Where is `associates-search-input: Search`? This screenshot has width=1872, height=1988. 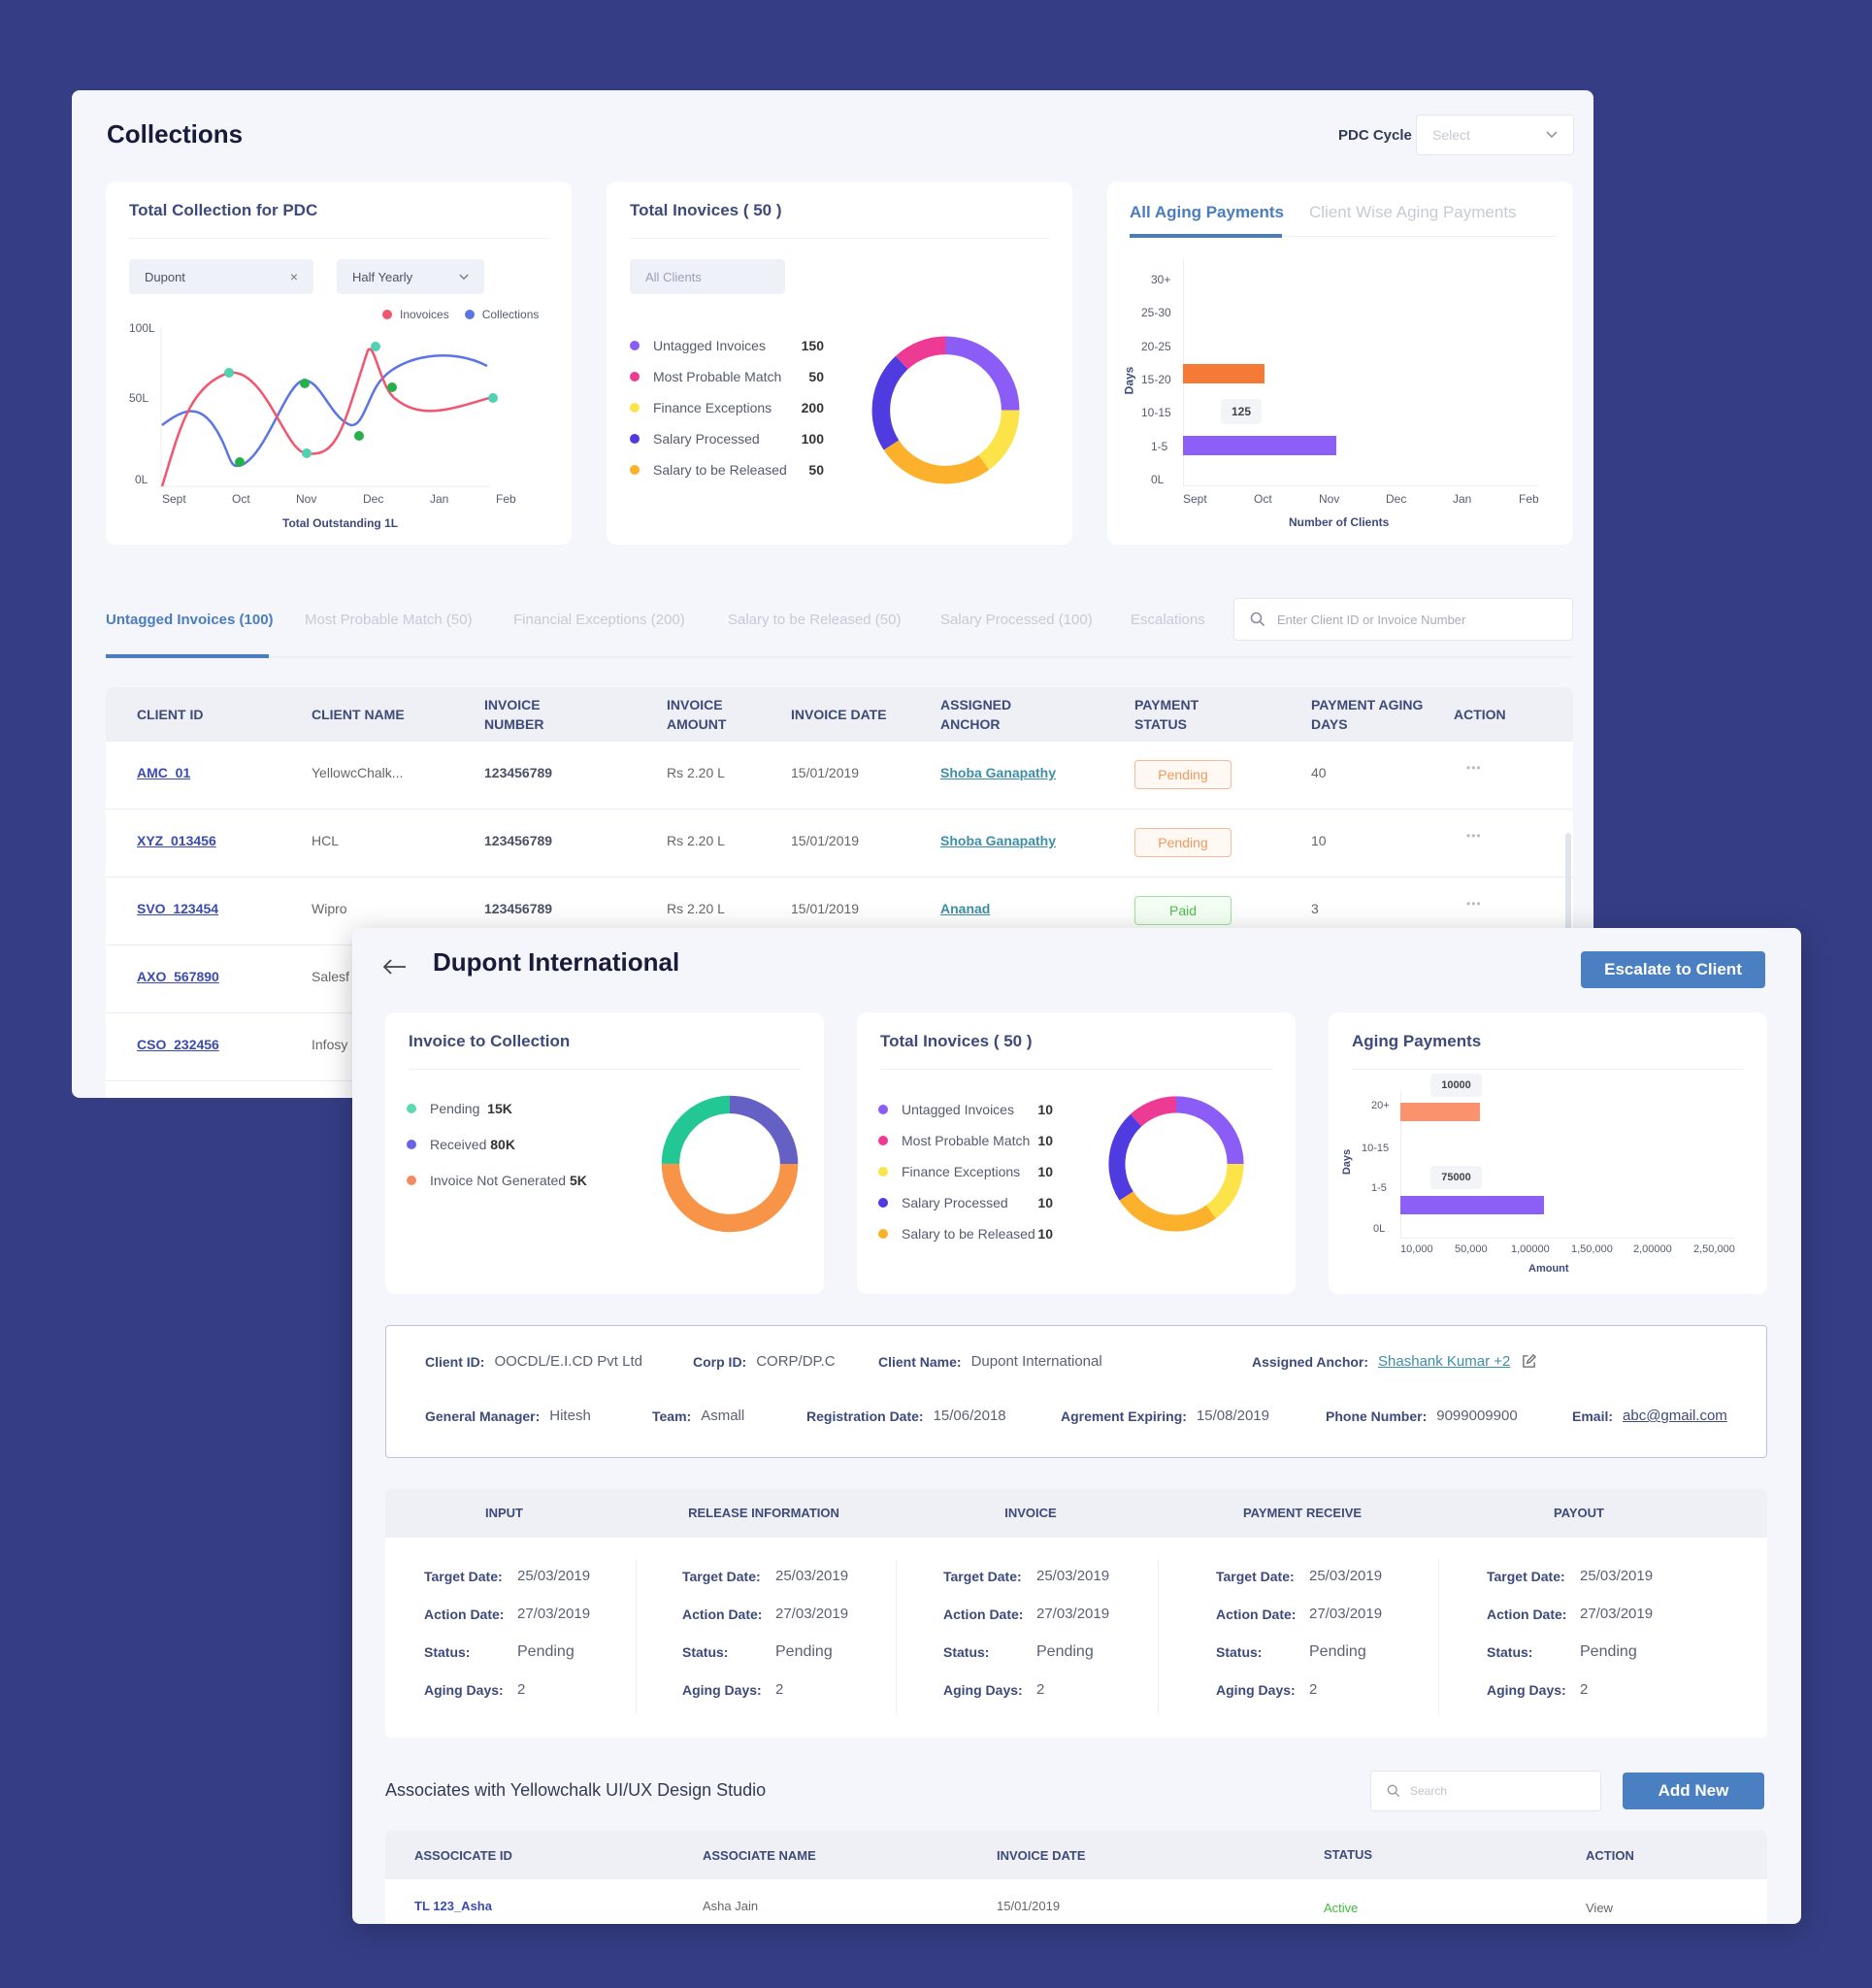
associates-search-input: Search is located at coordinates (1485, 1791).